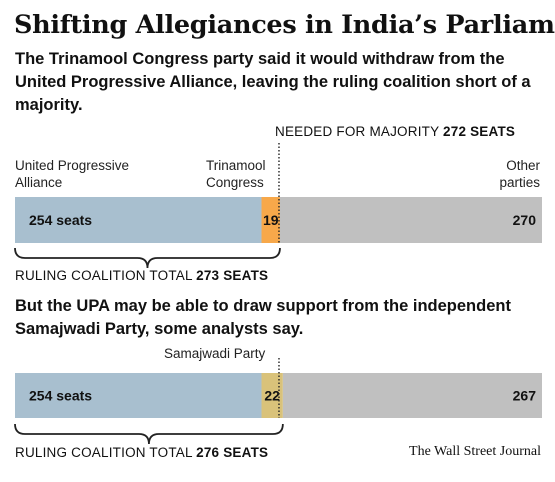  I want to click on bar-value-label: 270, so click(525, 220).